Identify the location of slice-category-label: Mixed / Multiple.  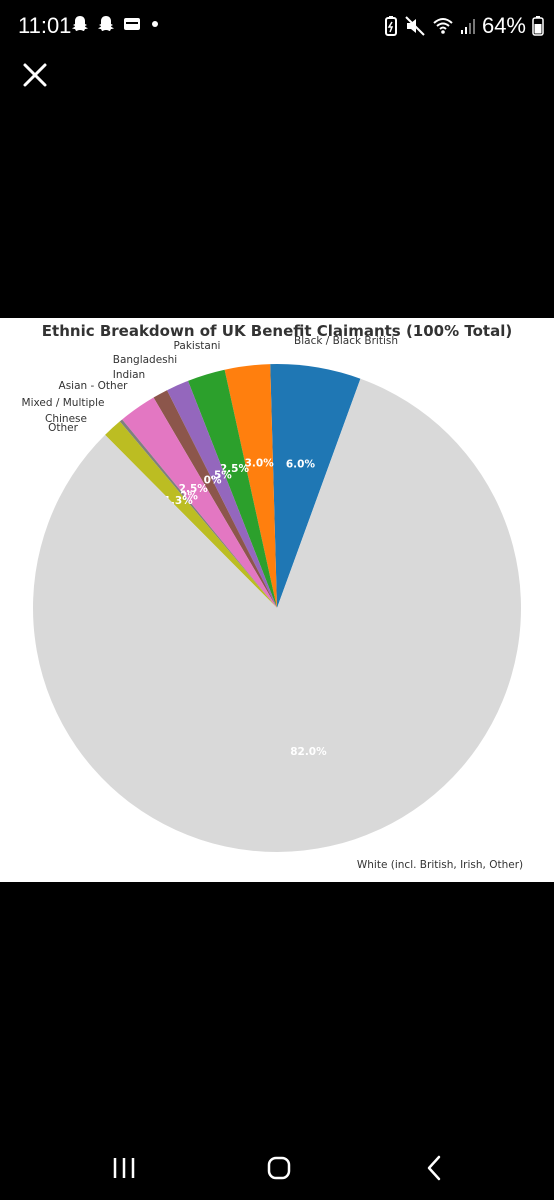
(63, 403).